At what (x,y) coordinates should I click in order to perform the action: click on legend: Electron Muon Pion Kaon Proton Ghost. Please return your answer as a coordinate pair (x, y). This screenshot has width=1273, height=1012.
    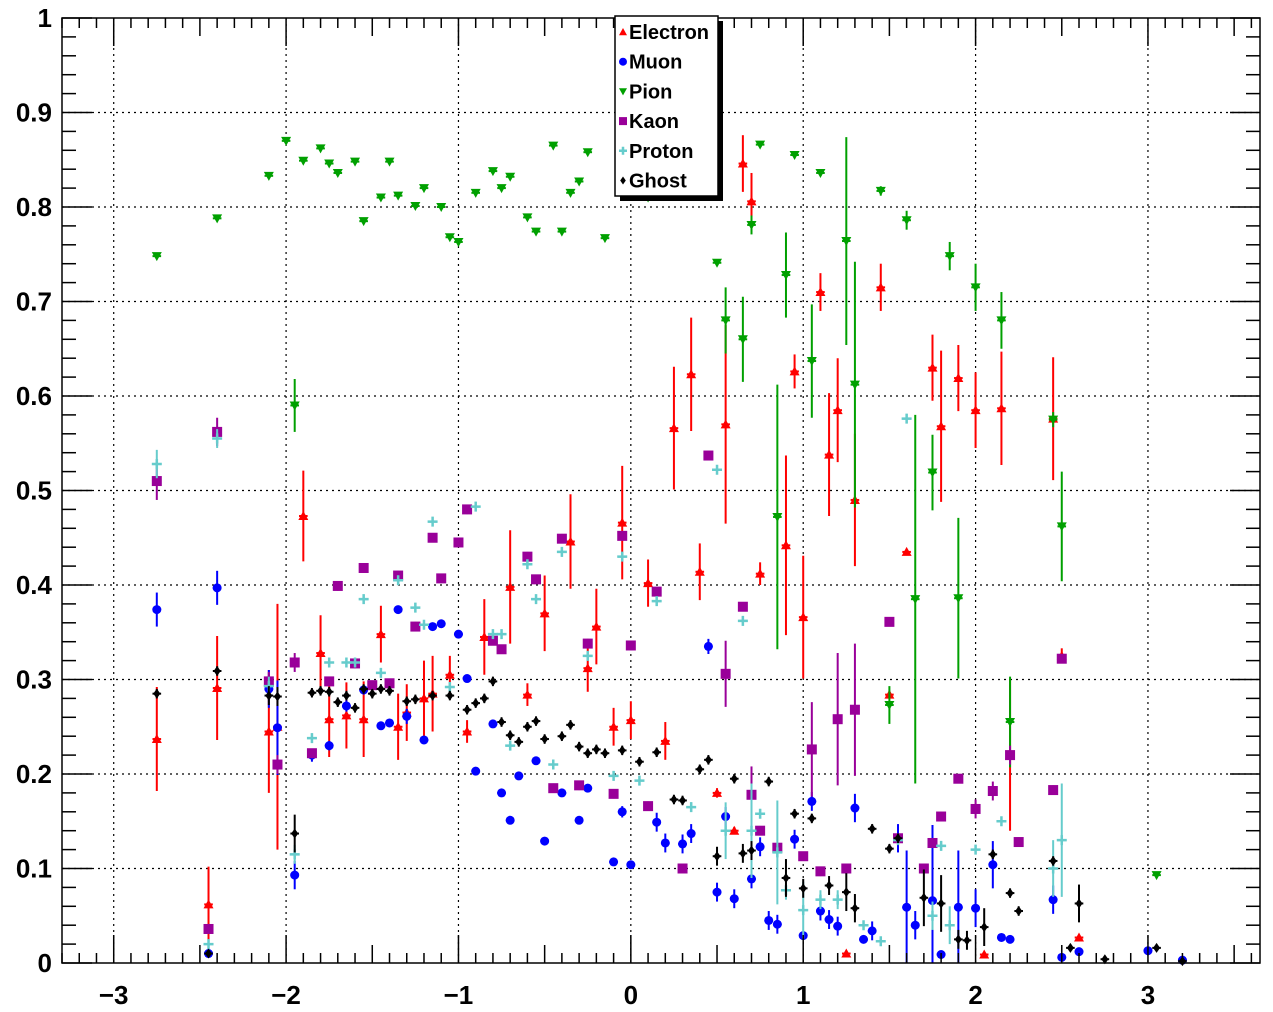
    Looking at the image, I should click on (668, 108).